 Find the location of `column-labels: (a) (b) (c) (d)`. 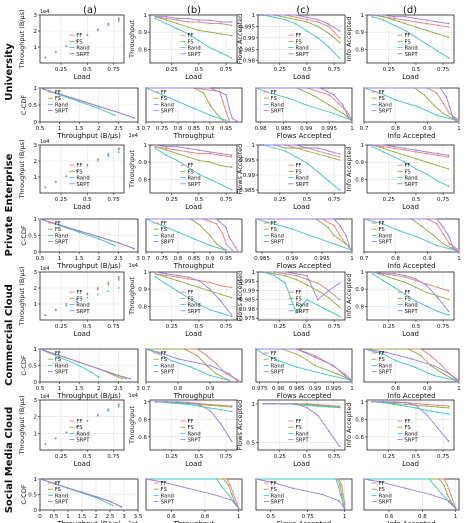

column-labels: (a) (b) (c) (d) is located at coordinates (250, 10).